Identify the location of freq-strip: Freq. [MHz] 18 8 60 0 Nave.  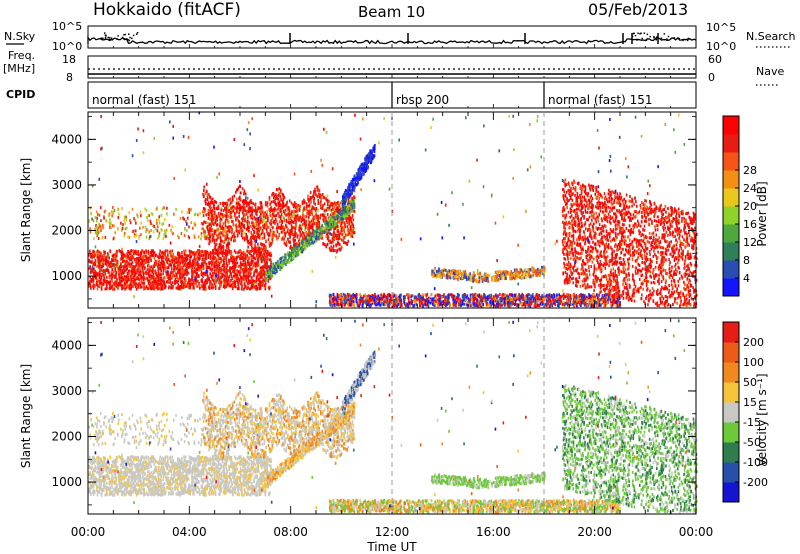
(393, 67).